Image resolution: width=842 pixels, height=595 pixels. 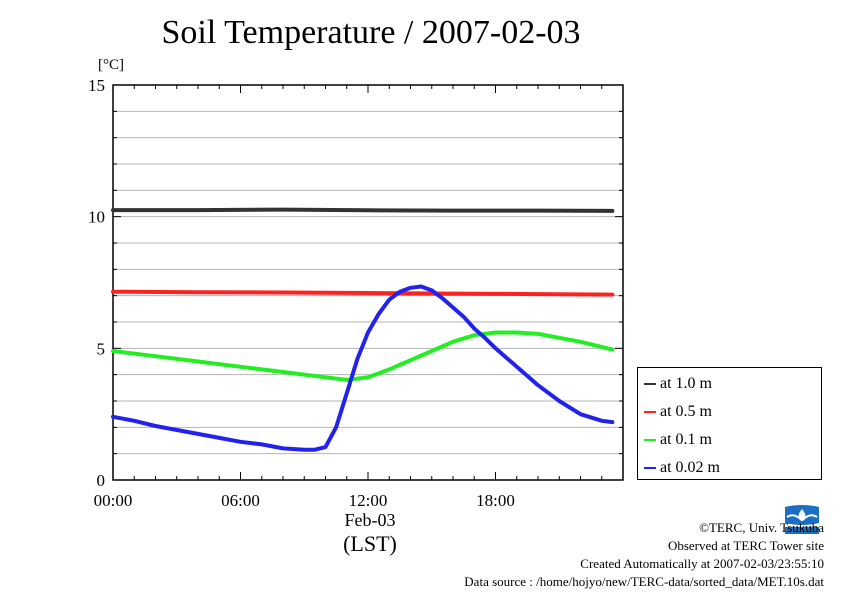 What do you see at coordinates (686, 411) in the screenshot?
I see `legend-label: at 0.5 m` at bounding box center [686, 411].